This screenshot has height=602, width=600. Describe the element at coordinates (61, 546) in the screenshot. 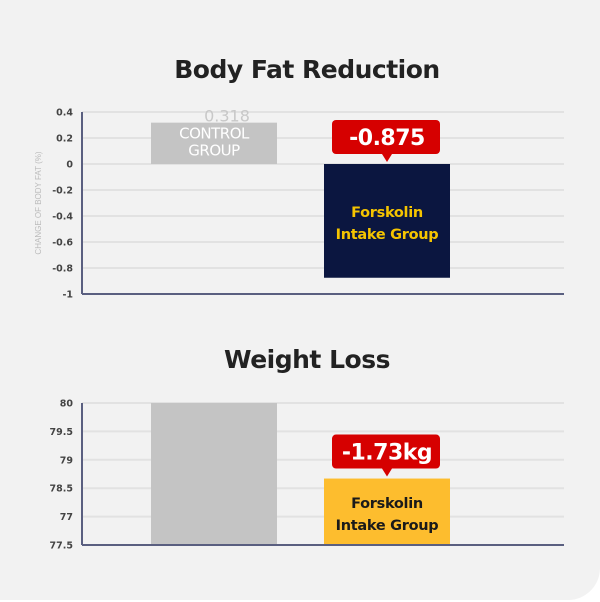

I see `y-tick-label: 77.5` at that location.